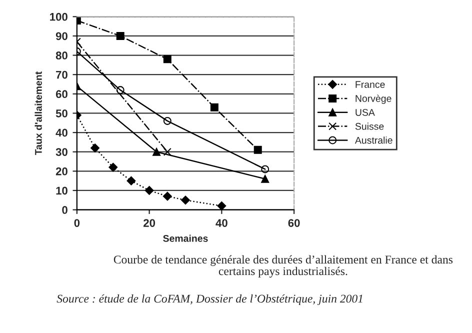  I want to click on x-tick-label: 40, so click(222, 223).